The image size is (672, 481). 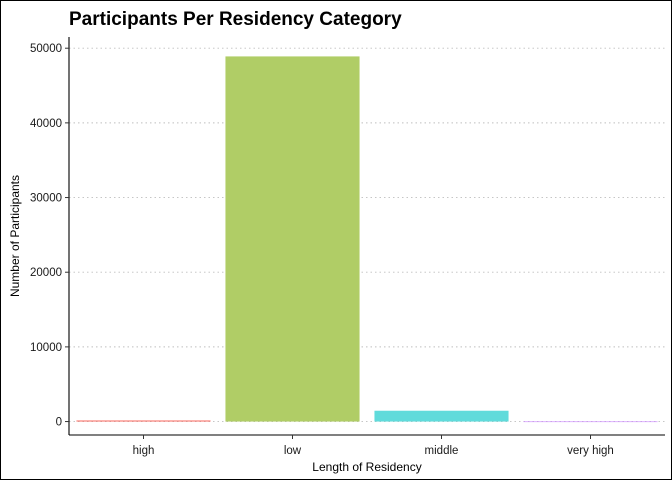 What do you see at coordinates (46, 124) in the screenshot?
I see `y-tick-label: 40000` at bounding box center [46, 124].